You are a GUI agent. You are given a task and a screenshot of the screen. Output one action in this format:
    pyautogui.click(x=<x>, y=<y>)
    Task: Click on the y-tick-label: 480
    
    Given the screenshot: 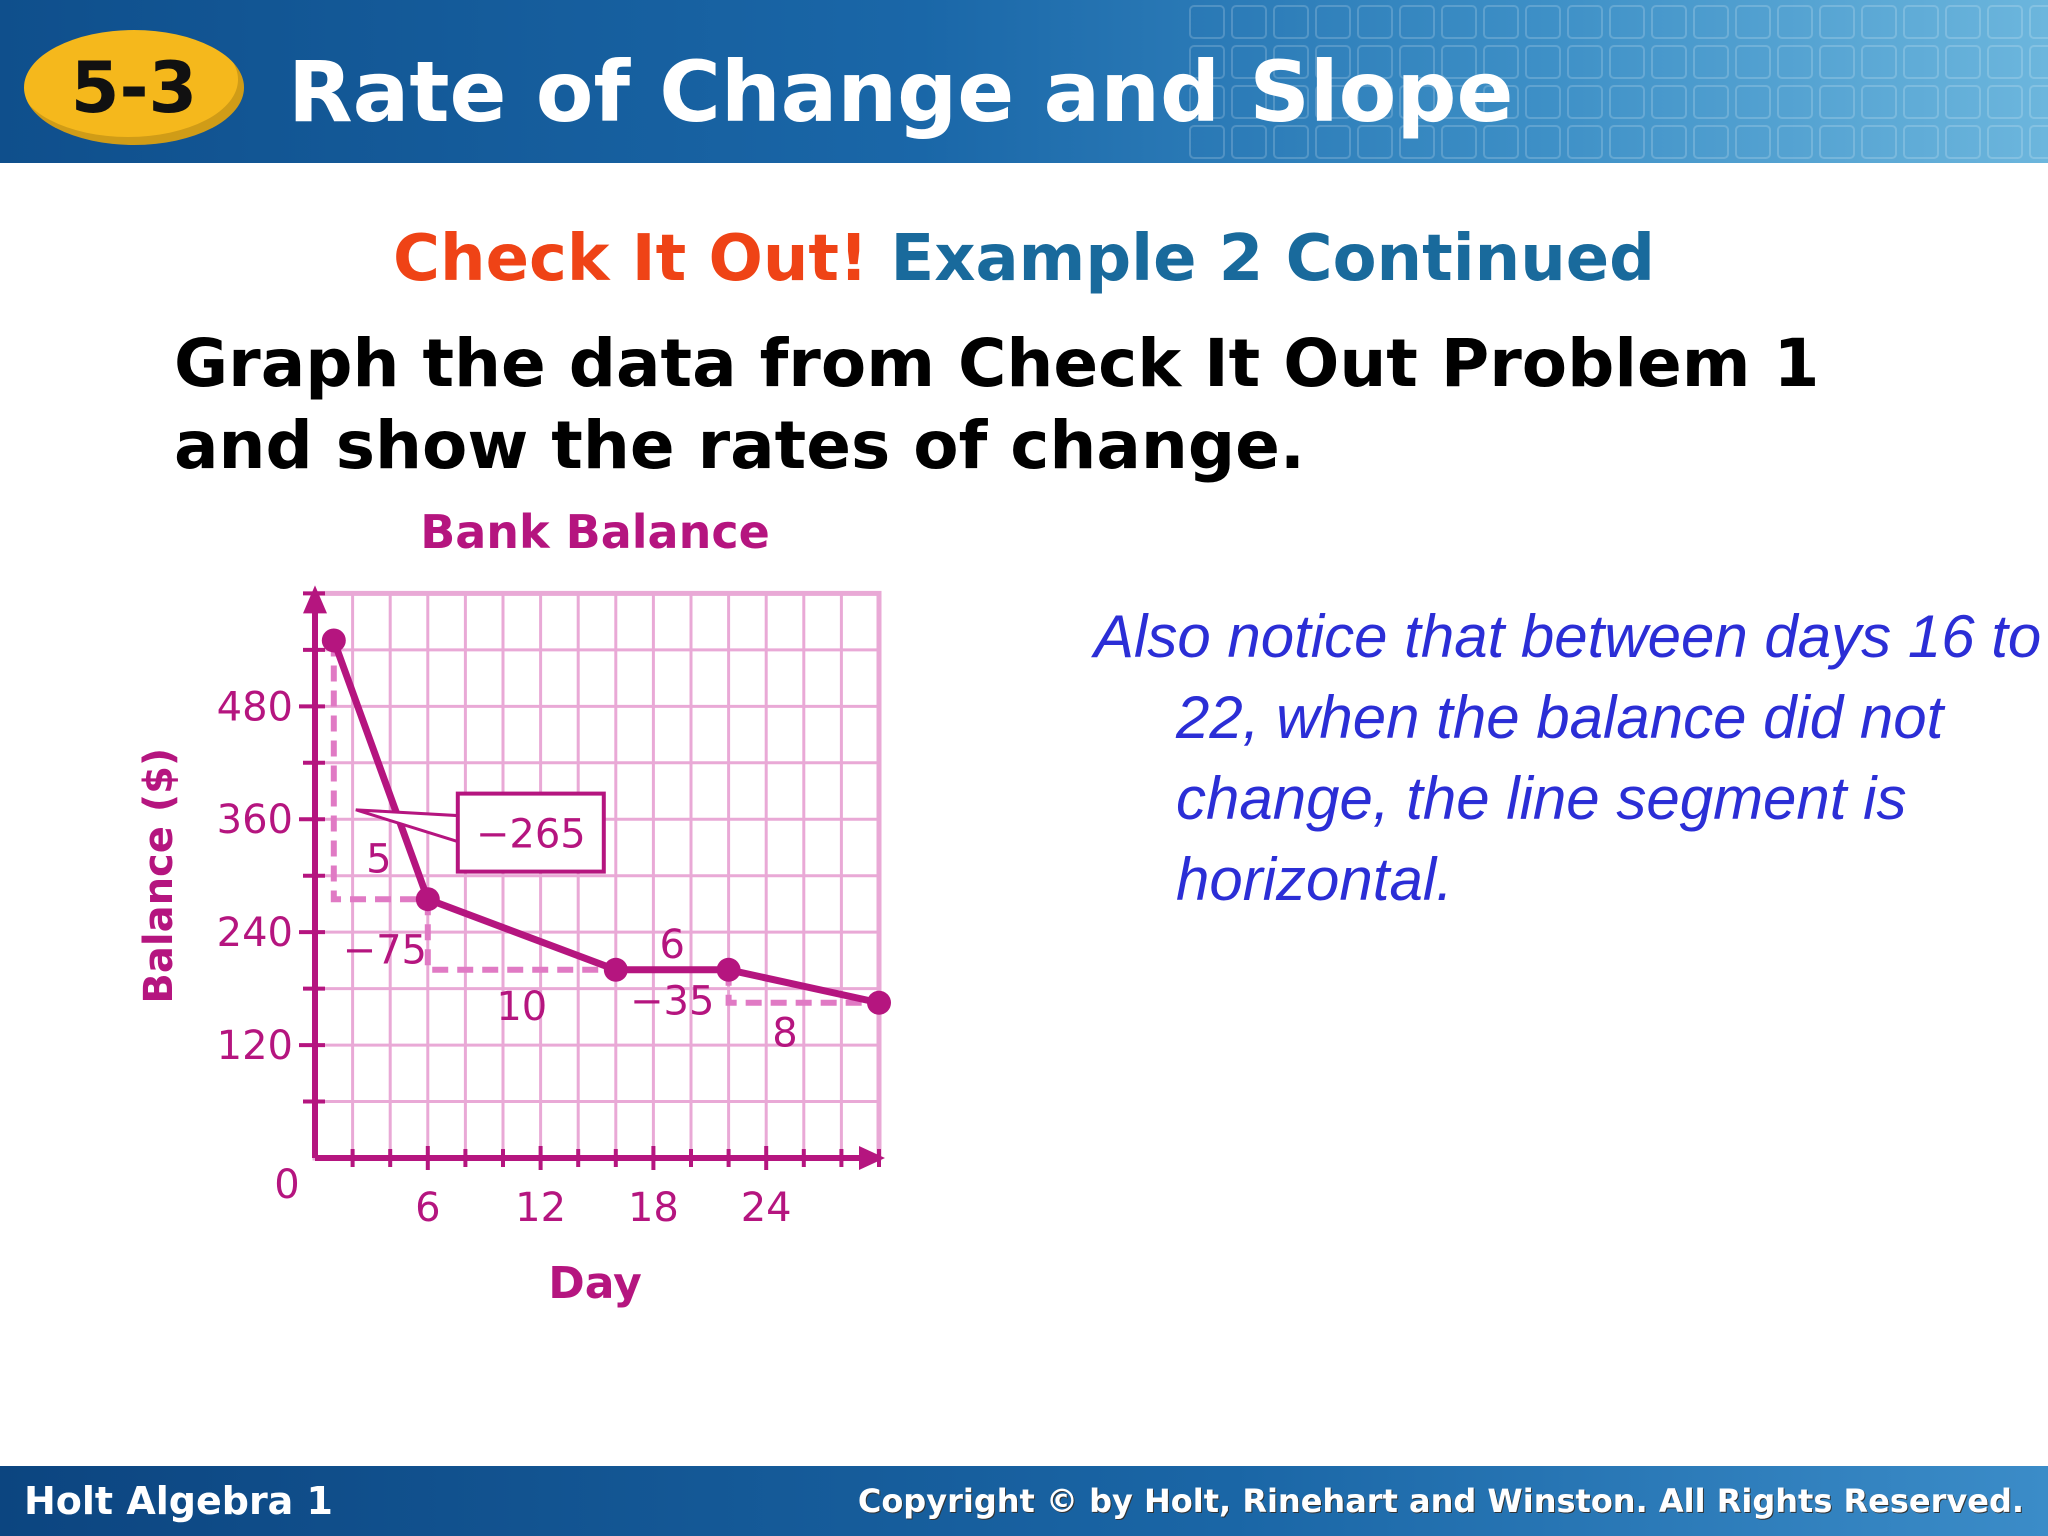 What is the action you would take?
    pyautogui.click(x=255, y=707)
    